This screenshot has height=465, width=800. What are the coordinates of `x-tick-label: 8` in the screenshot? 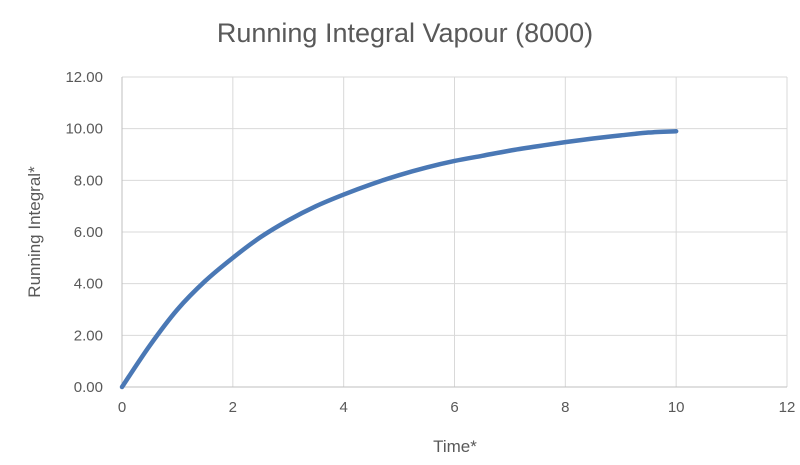 It's located at (565, 407).